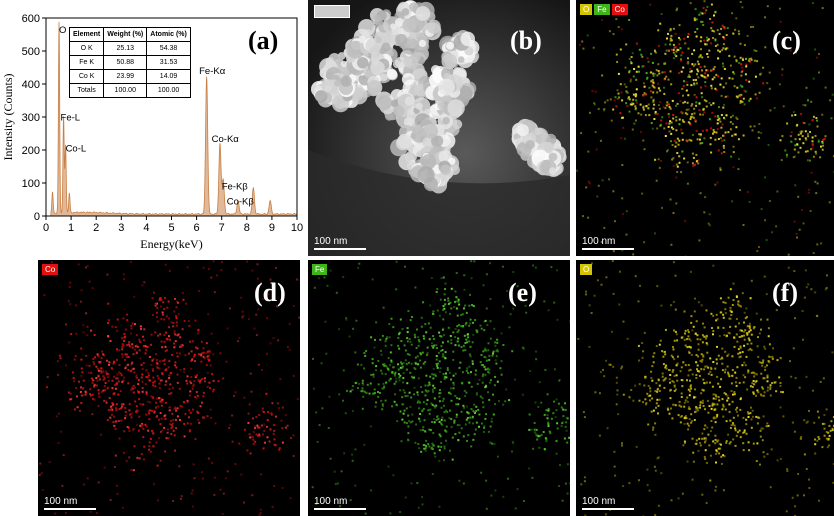 The image size is (834, 516). Describe the element at coordinates (86, 34) in the screenshot. I see `table-header: Element` at that location.